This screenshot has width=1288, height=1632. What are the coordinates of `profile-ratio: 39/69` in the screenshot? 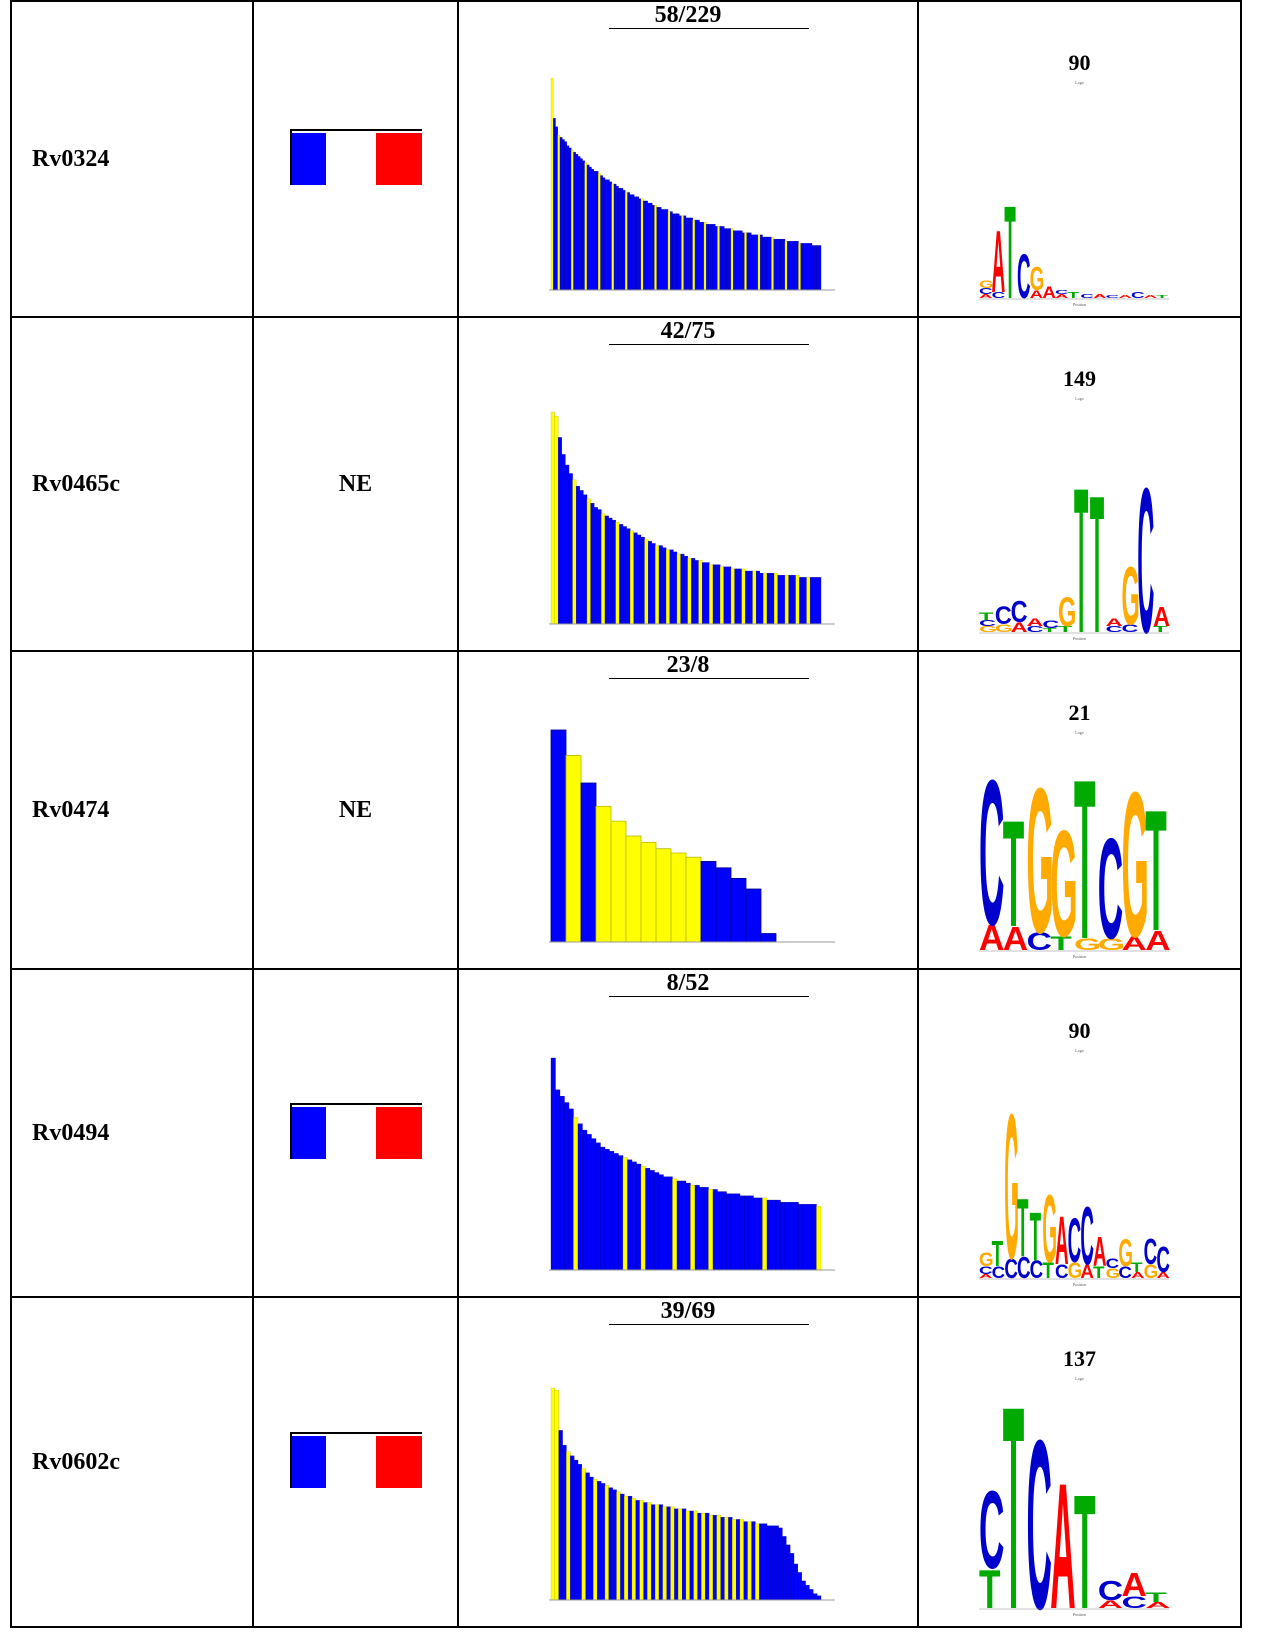 It's located at (688, 1311).